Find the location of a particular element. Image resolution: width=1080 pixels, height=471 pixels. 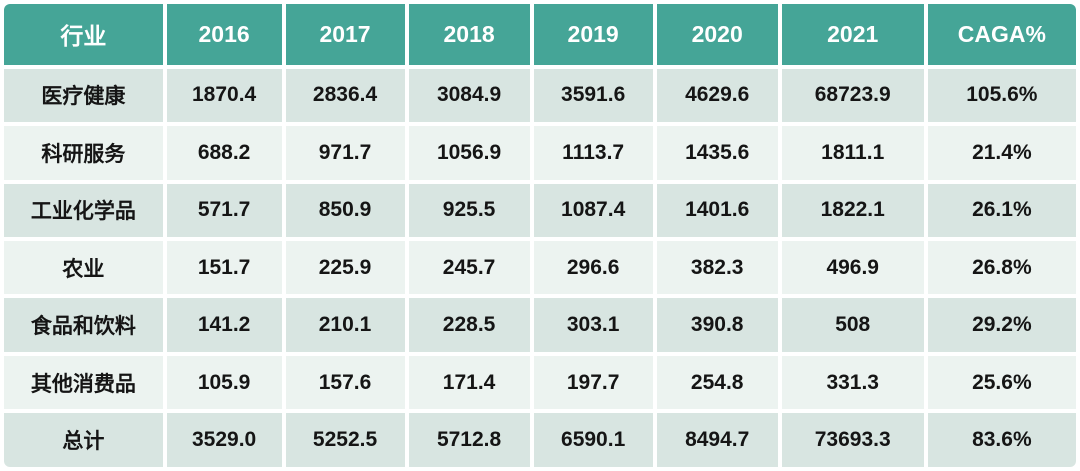

cell-value: 105.9 is located at coordinates (224, 382).